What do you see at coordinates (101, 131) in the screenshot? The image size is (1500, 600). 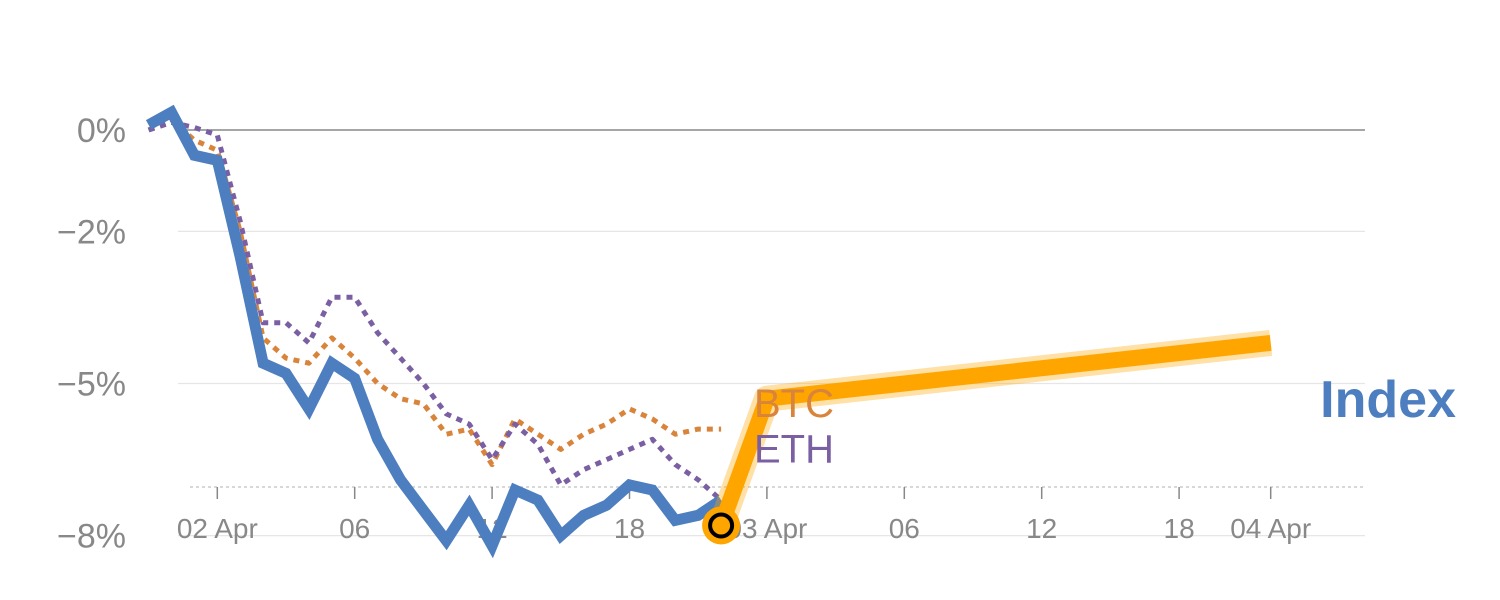 I see `y-tick-label: 0%` at bounding box center [101, 131].